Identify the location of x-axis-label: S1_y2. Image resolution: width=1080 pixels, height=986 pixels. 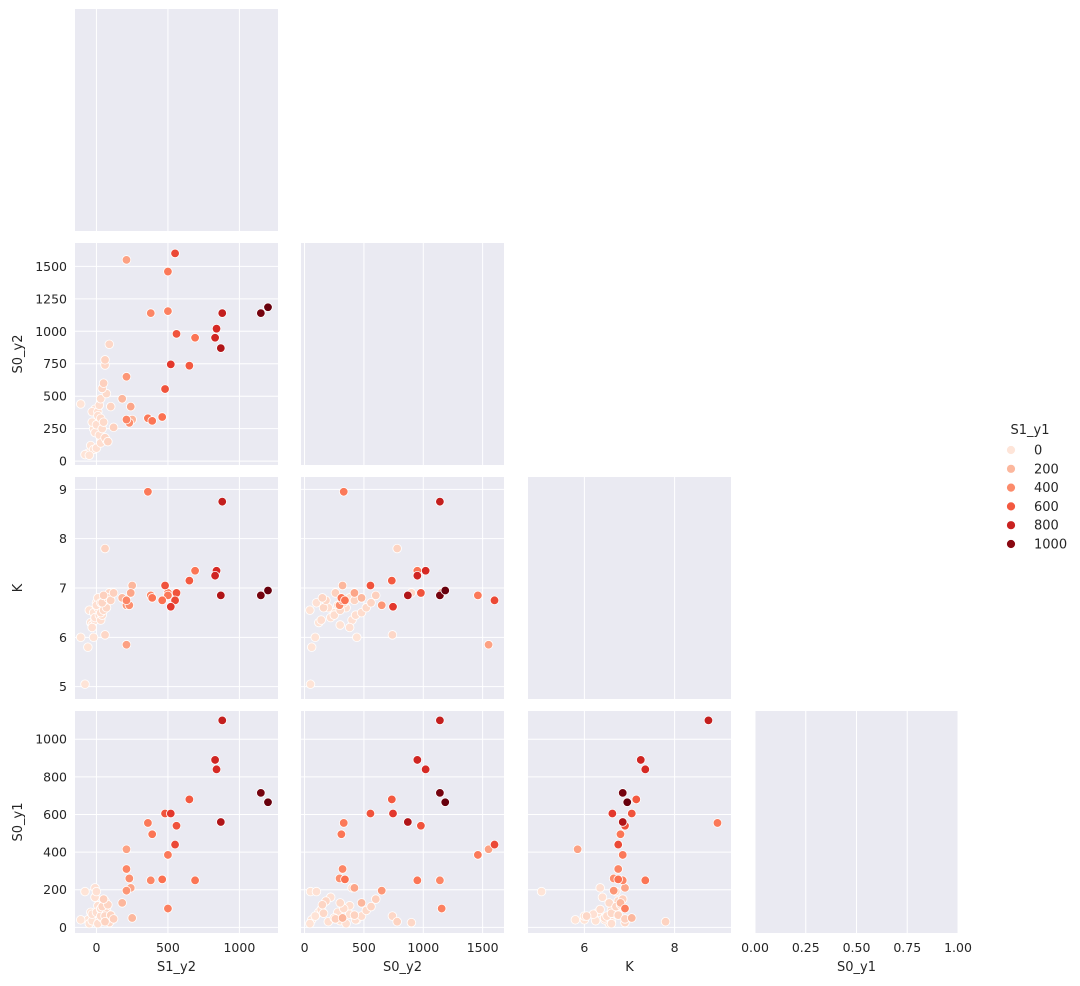
(176, 967).